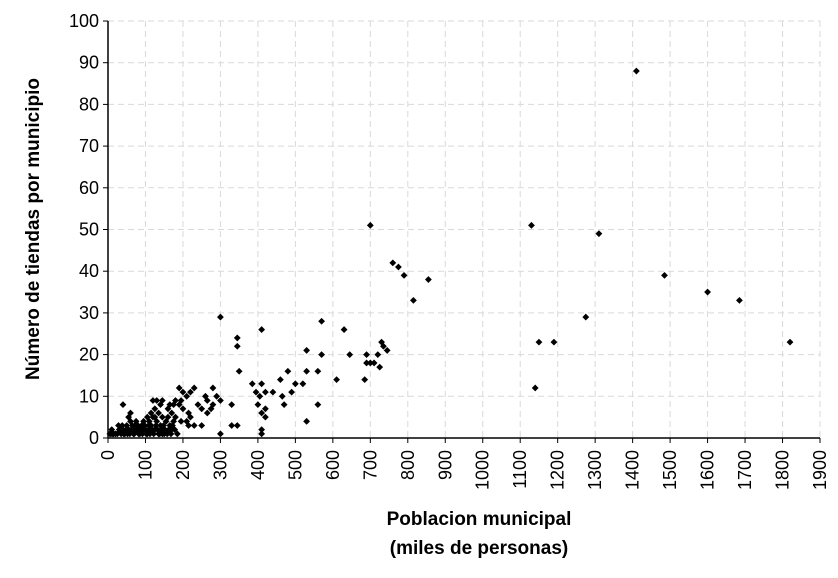 This screenshot has width=838, height=578. Describe the element at coordinates (520, 469) in the screenshot. I see `x-tick-label: 1100` at that location.